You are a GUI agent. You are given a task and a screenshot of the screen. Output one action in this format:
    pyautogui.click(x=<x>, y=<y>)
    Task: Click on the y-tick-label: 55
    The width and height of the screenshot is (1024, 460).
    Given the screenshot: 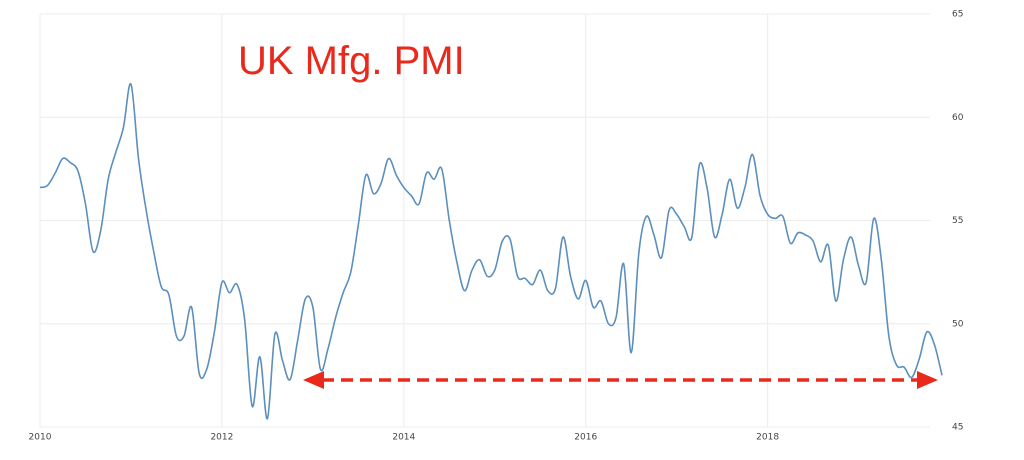 What is the action you would take?
    pyautogui.click(x=957, y=221)
    